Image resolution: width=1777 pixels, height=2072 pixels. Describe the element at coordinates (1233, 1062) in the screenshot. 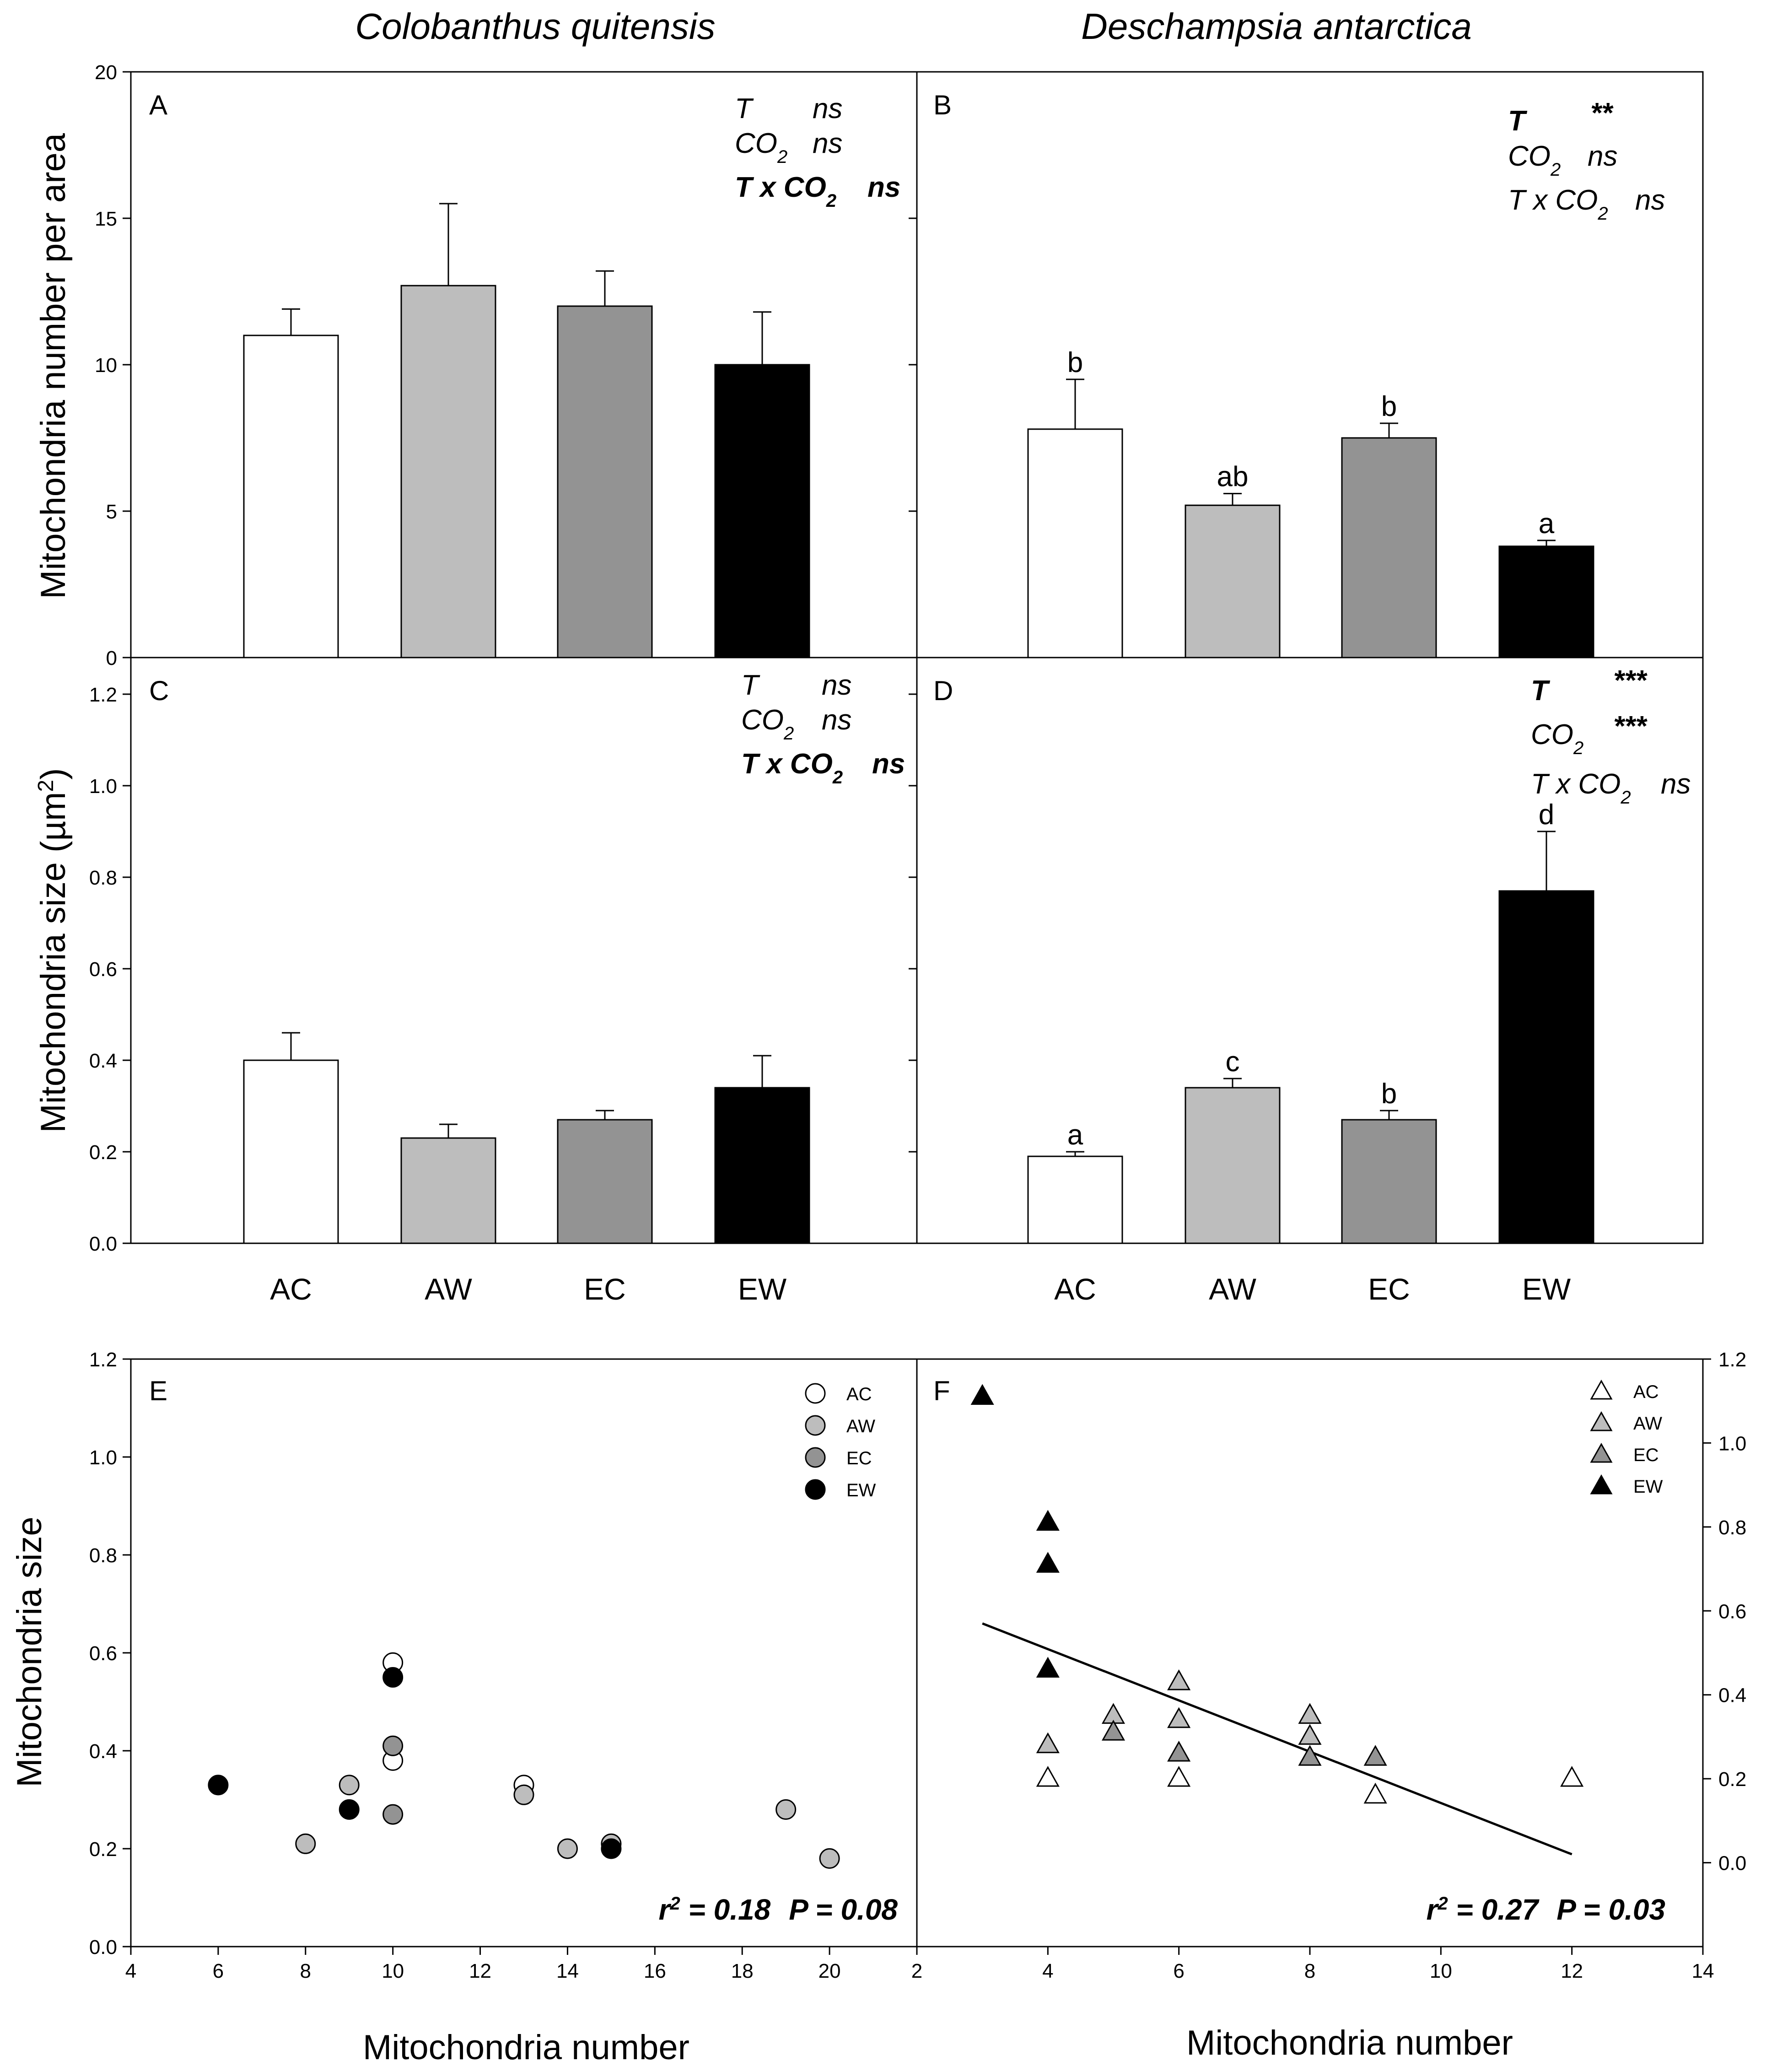

I see `significance-letter: c` at that location.